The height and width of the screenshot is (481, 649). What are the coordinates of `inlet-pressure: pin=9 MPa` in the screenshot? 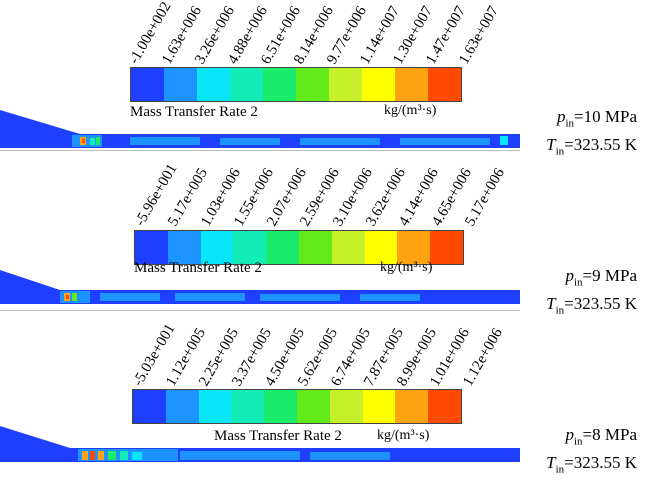 It's located at (601, 277).